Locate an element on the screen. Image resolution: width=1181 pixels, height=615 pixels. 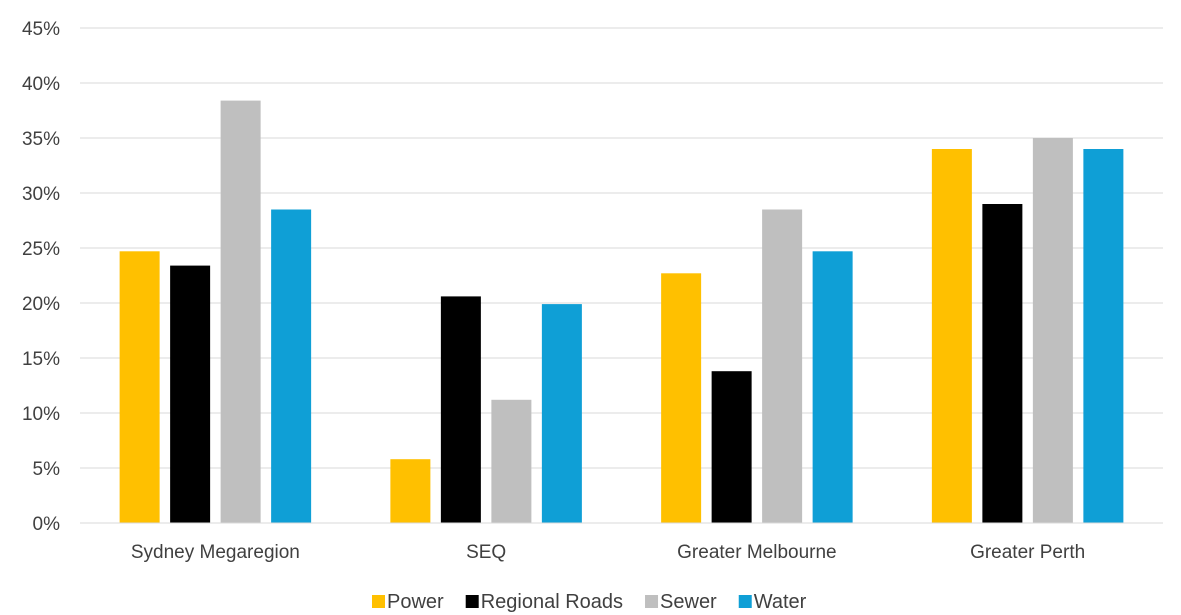
category-label: SEQ is located at coordinates (486, 552).